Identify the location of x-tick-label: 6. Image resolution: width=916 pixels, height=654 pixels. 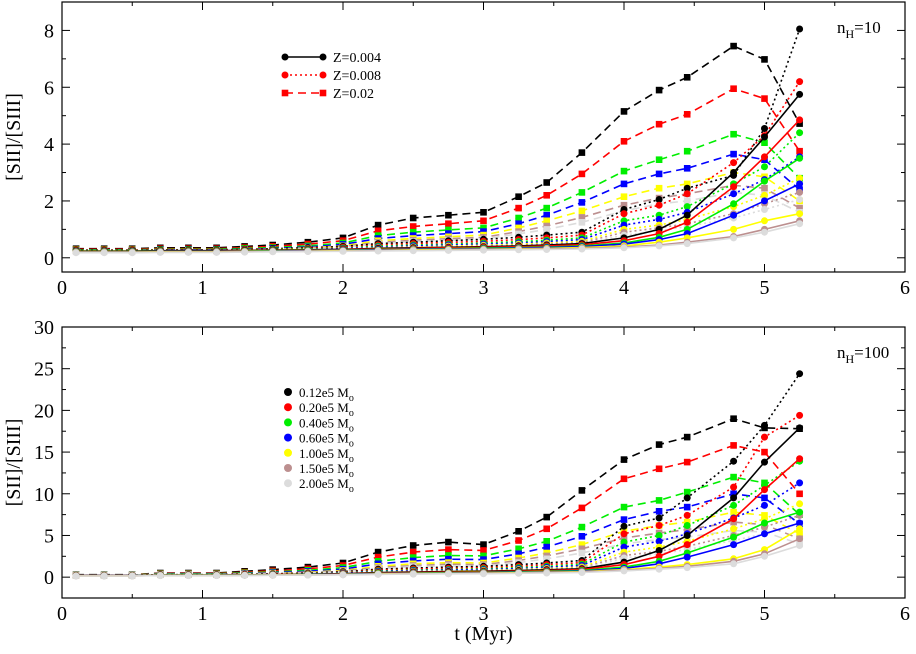
(905, 614).